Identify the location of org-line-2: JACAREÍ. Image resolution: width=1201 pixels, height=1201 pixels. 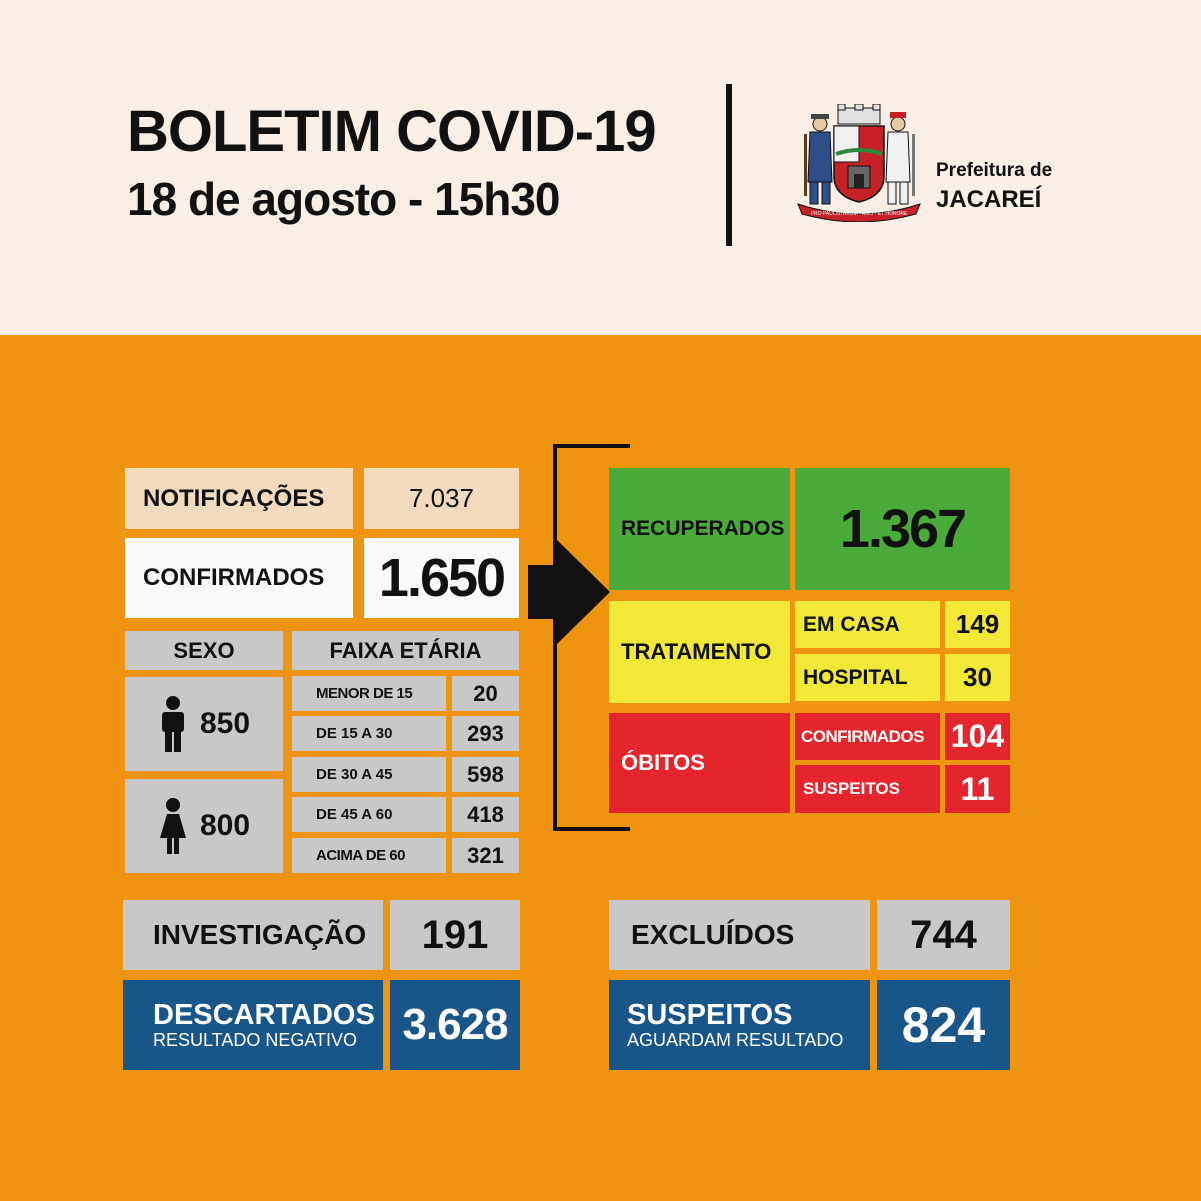
(989, 199).